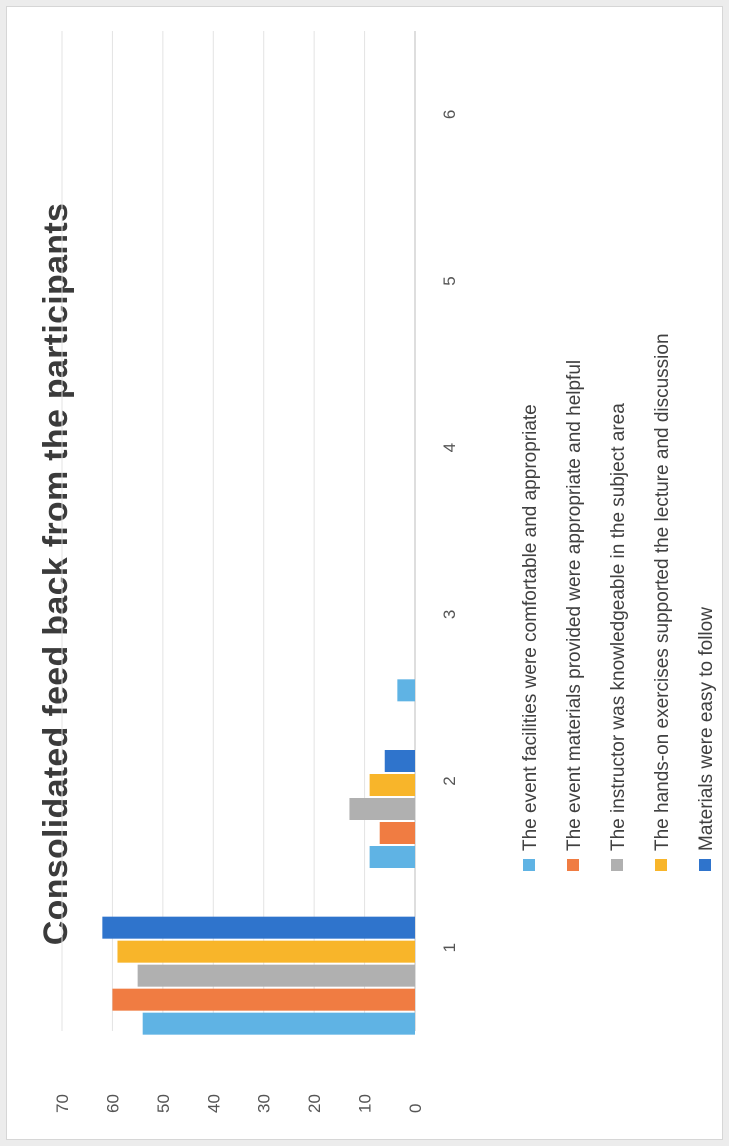  What do you see at coordinates (415, 1108) in the screenshot?
I see `y-tick-label: 0` at bounding box center [415, 1108].